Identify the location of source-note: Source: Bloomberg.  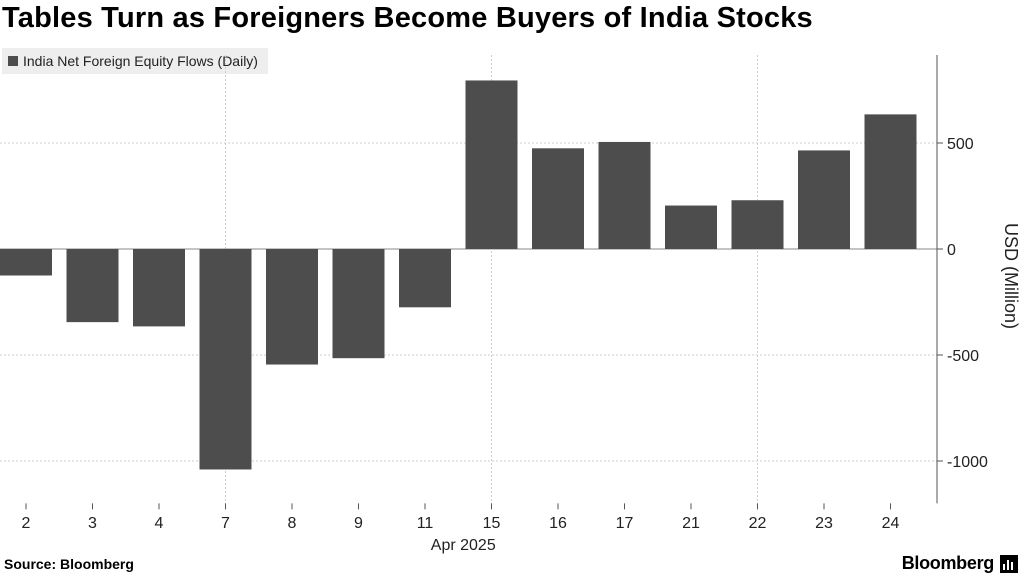
(69, 564).